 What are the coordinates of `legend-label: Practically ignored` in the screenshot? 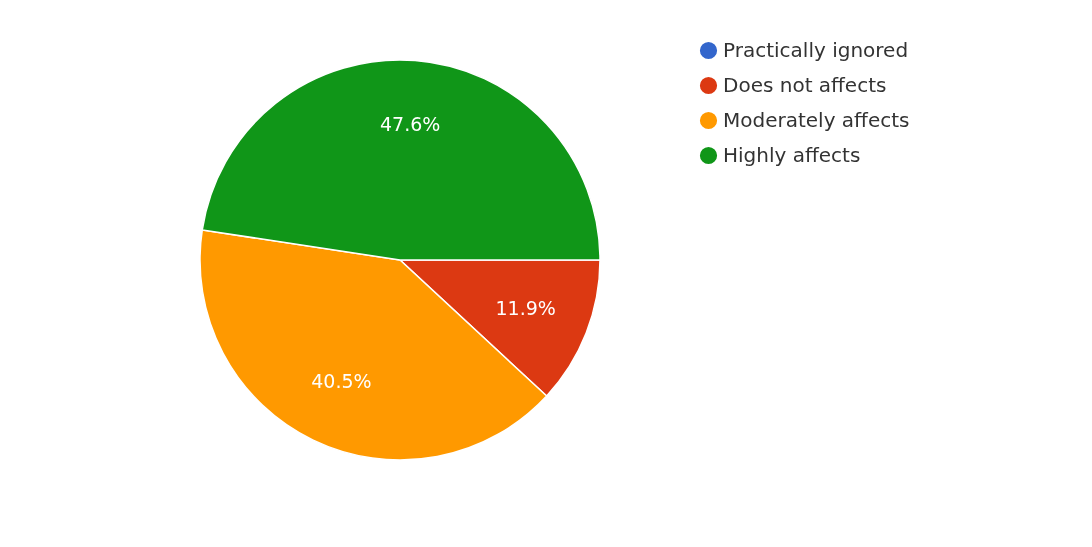 It's located at (816, 49).